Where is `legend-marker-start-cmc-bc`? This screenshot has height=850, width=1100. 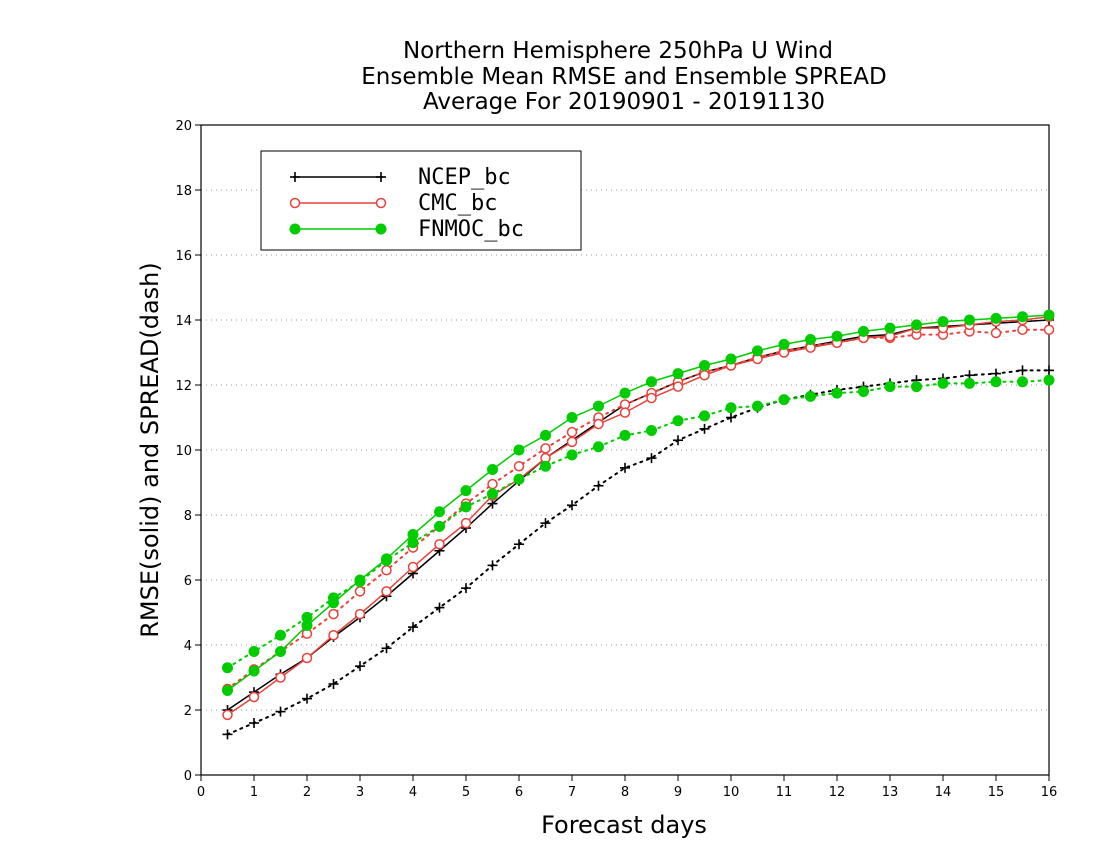
legend-marker-start-cmc-bc is located at coordinates (295, 203).